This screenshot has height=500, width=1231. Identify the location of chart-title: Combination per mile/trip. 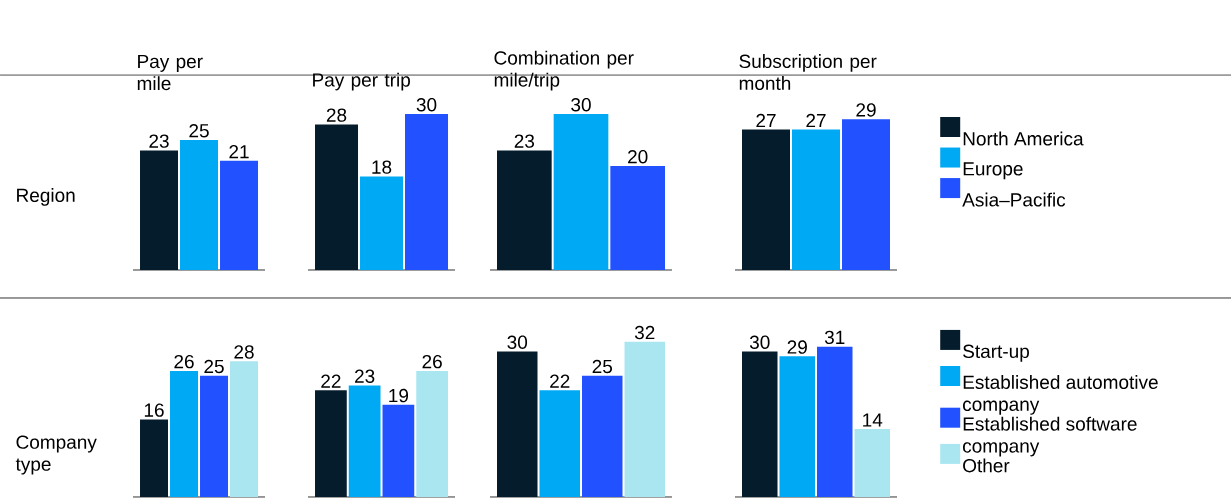
(564, 70).